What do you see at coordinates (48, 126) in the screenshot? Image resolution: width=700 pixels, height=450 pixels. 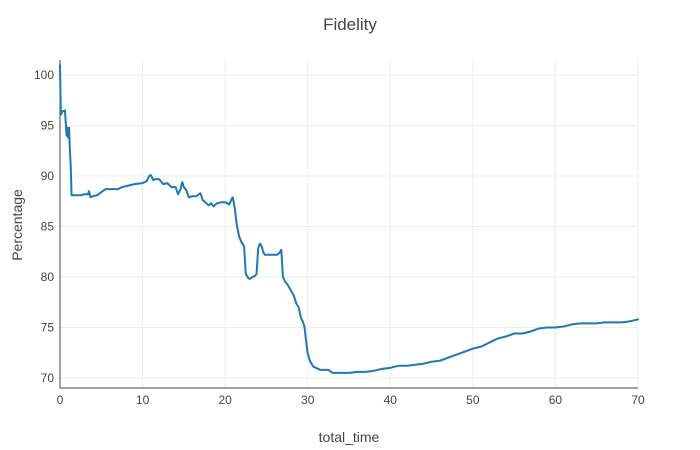 I see `y-tick-label: 95` at bounding box center [48, 126].